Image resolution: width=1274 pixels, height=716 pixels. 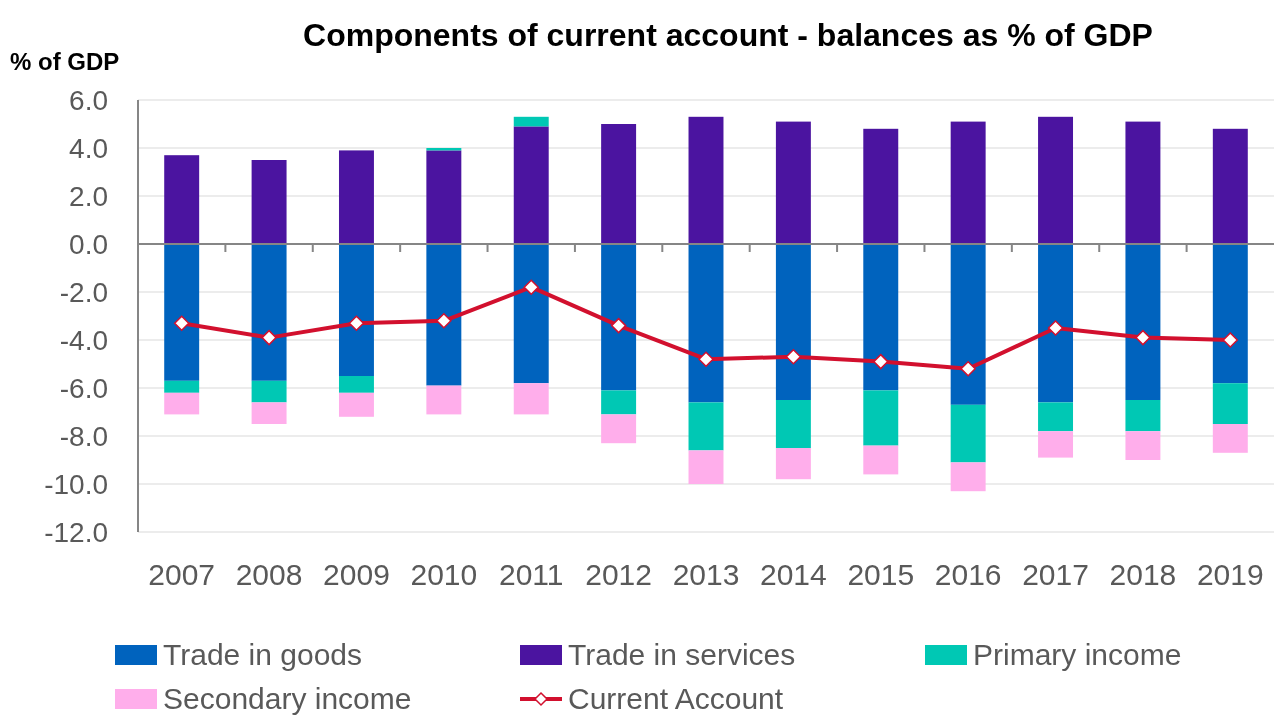 What do you see at coordinates (88, 196) in the screenshot?
I see `y-tick-label: 2.0` at bounding box center [88, 196].